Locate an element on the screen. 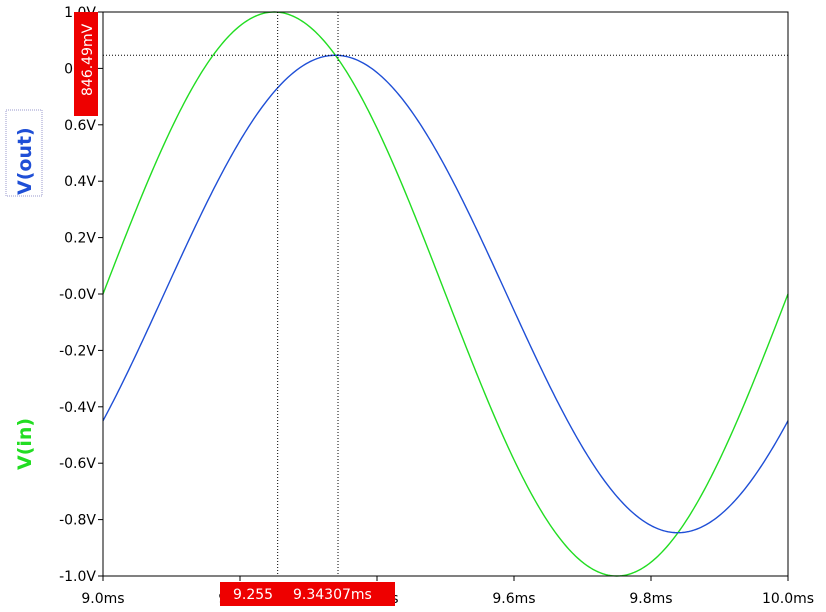 This screenshot has width=826, height=612. horizontal-cursor-flag-text: 846.49mV is located at coordinates (88, 59).